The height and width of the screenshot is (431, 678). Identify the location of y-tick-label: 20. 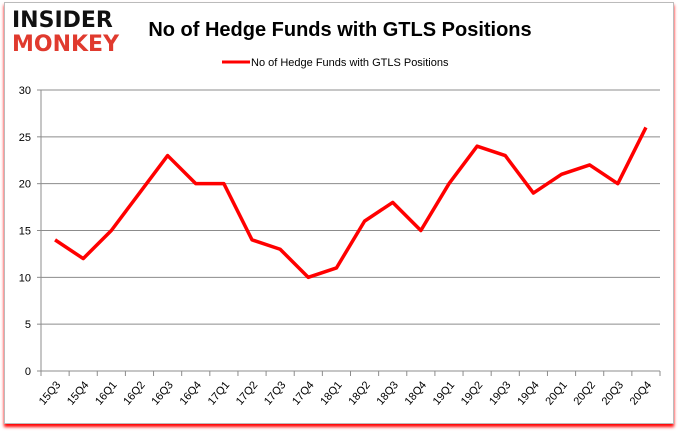
(25, 185).